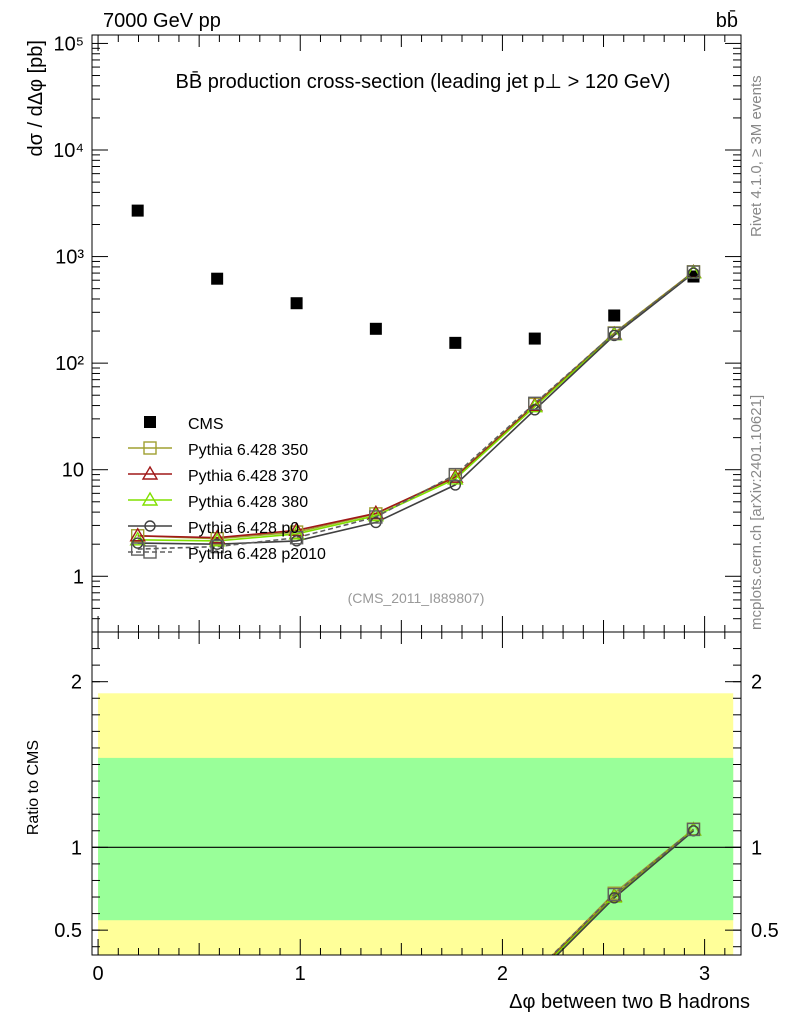  What do you see at coordinates (756, 683) in the screenshot?
I see `ratio-y-tick-label-right: 2` at bounding box center [756, 683].